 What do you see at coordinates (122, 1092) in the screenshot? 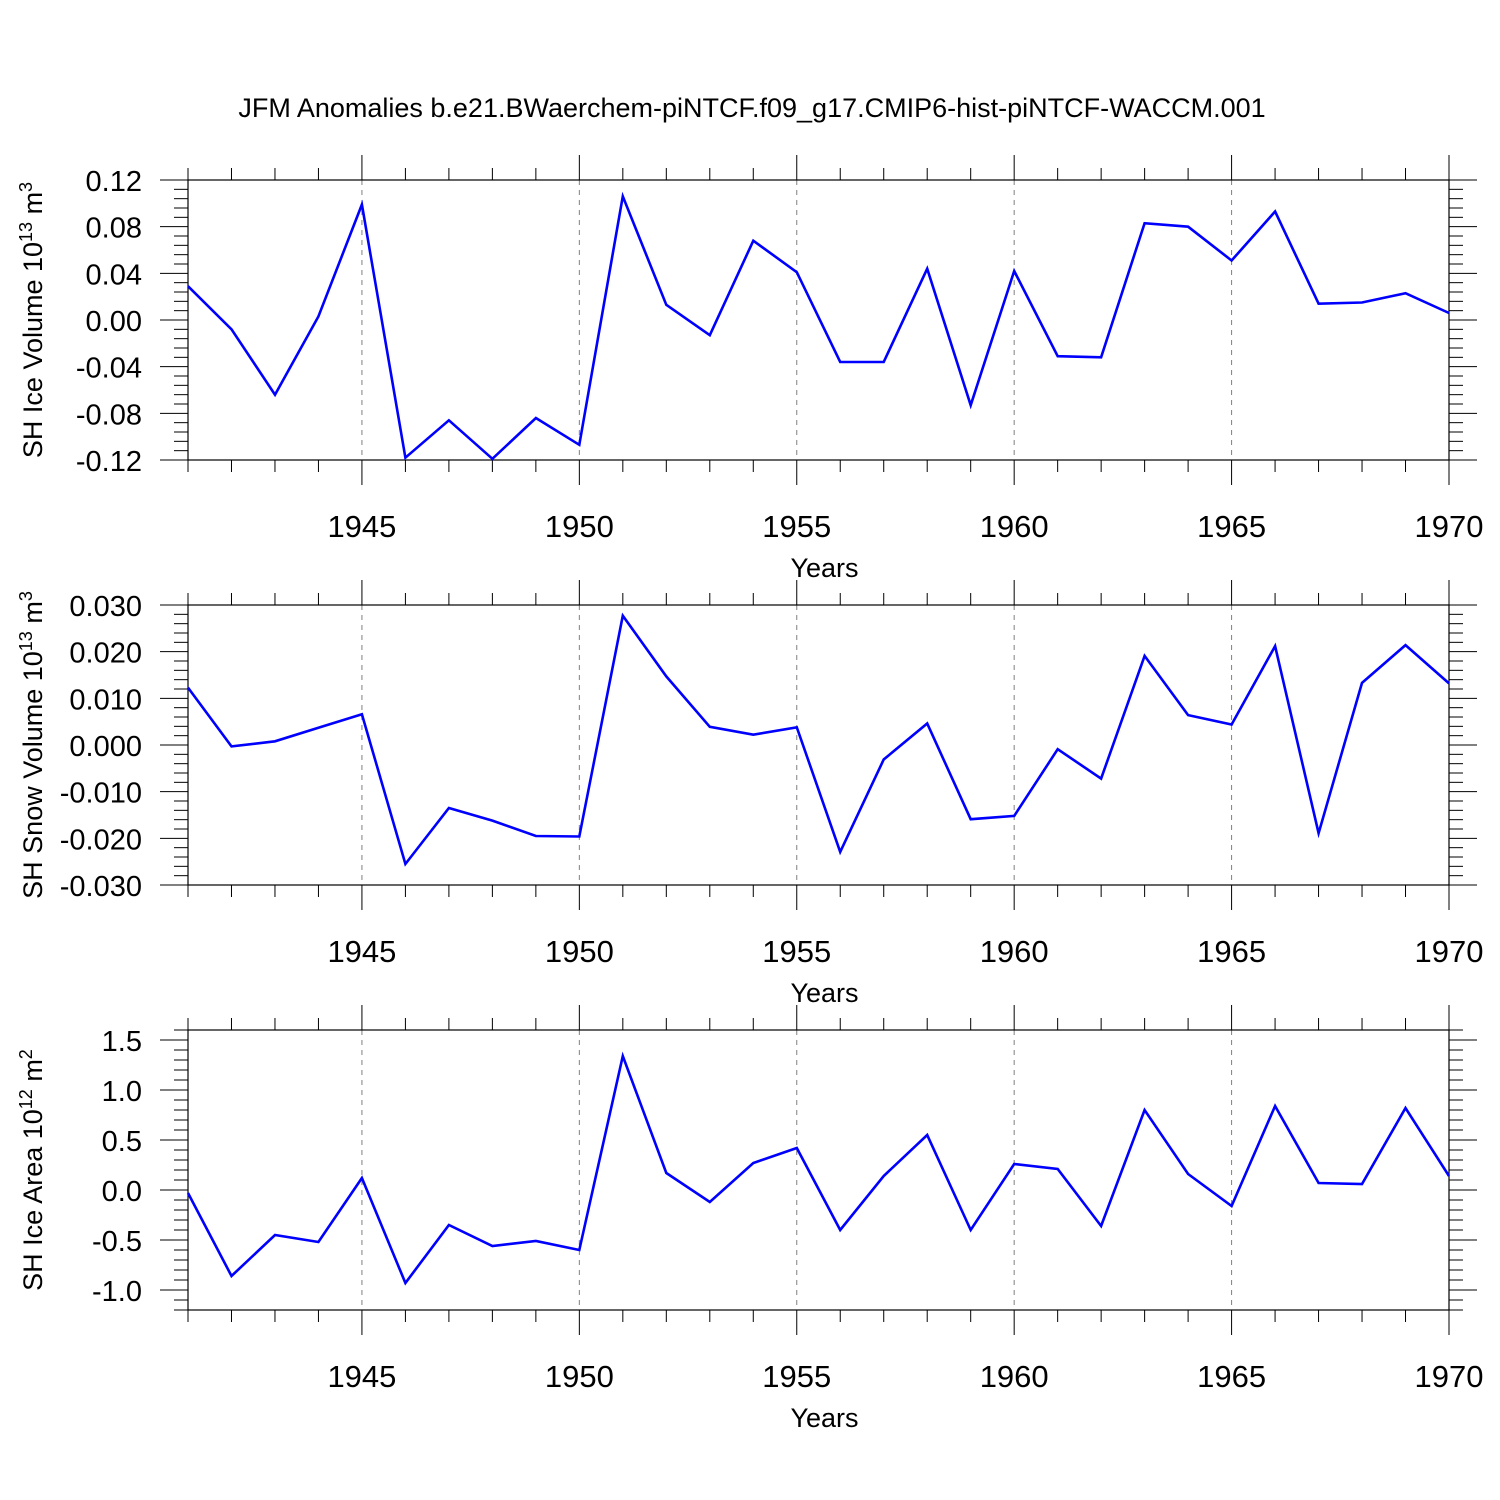
I see `y-tick-label: 1.0` at bounding box center [122, 1092].